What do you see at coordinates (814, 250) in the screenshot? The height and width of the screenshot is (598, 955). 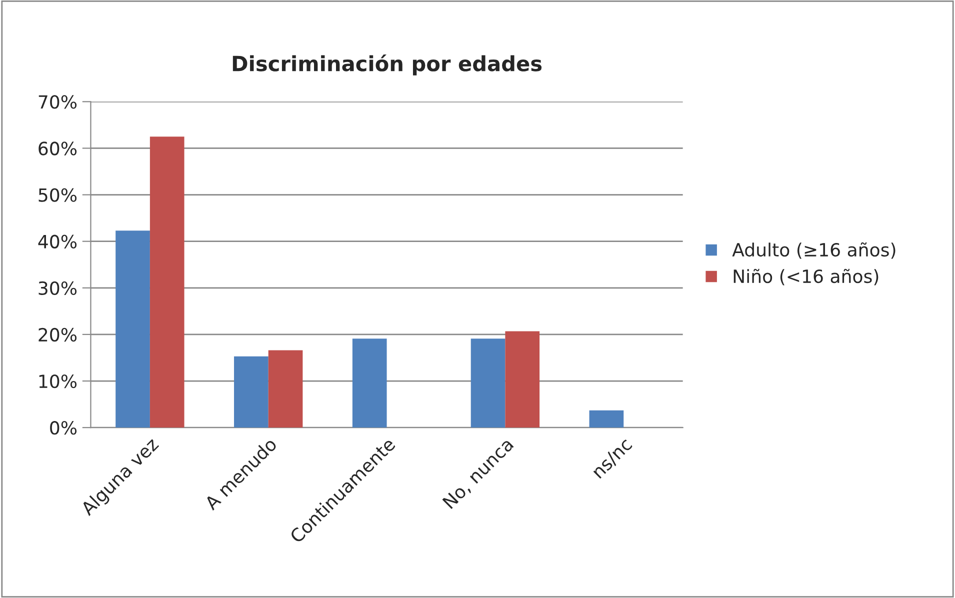 I see `legend-label: Adulto (≥16 años)` at bounding box center [814, 250].